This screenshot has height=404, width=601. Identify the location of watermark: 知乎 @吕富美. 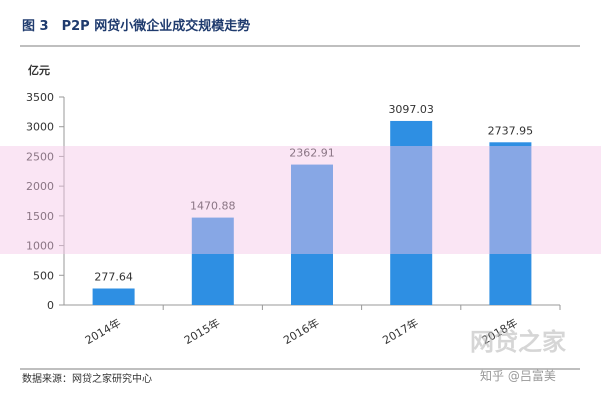
(518, 375).